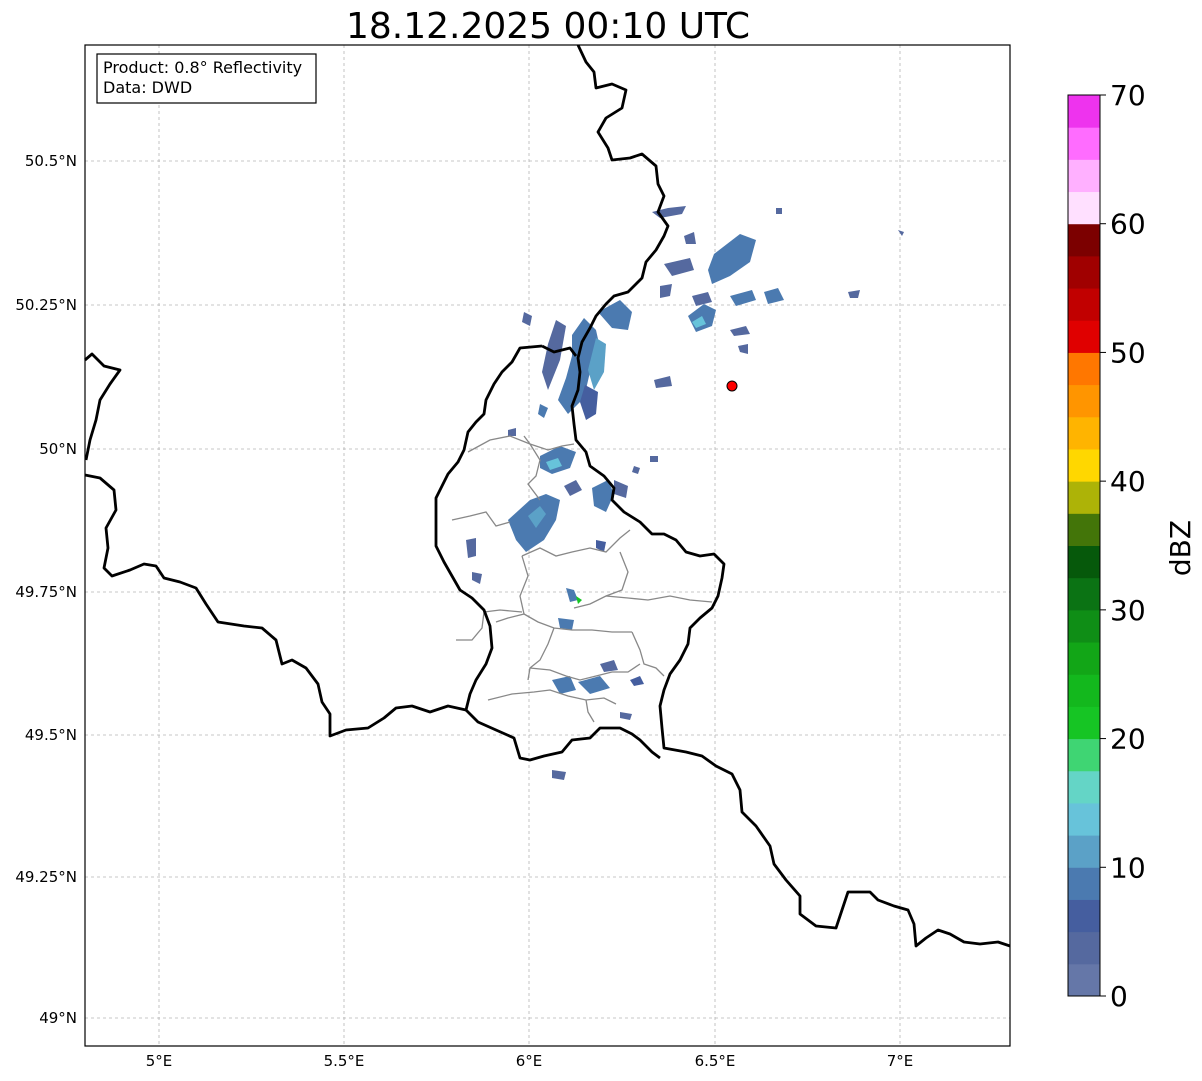  I want to click on colorbar-label: dBZ, so click(1180, 548).